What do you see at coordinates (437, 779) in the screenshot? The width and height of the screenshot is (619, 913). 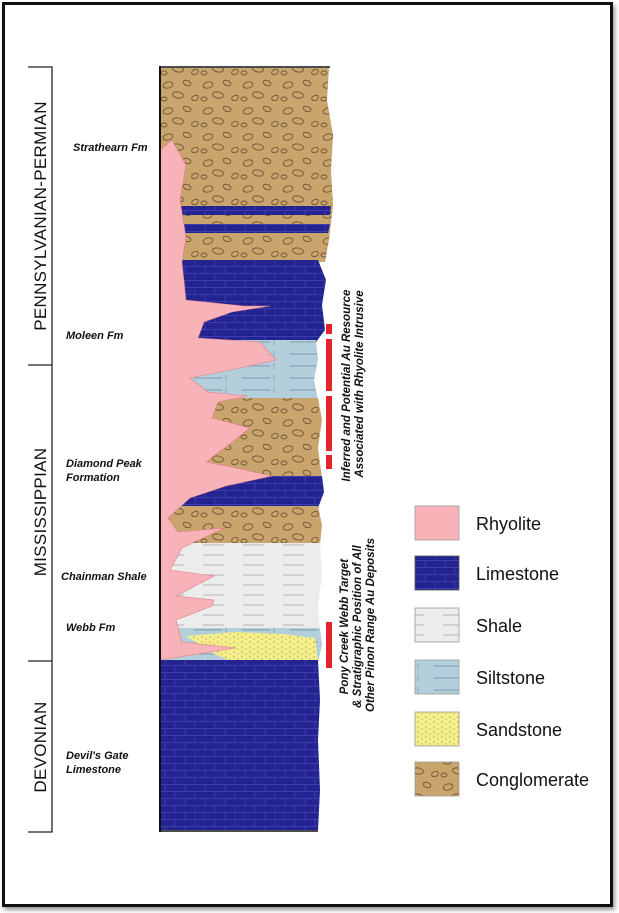 I see `legend-swatch-conglomerate` at bounding box center [437, 779].